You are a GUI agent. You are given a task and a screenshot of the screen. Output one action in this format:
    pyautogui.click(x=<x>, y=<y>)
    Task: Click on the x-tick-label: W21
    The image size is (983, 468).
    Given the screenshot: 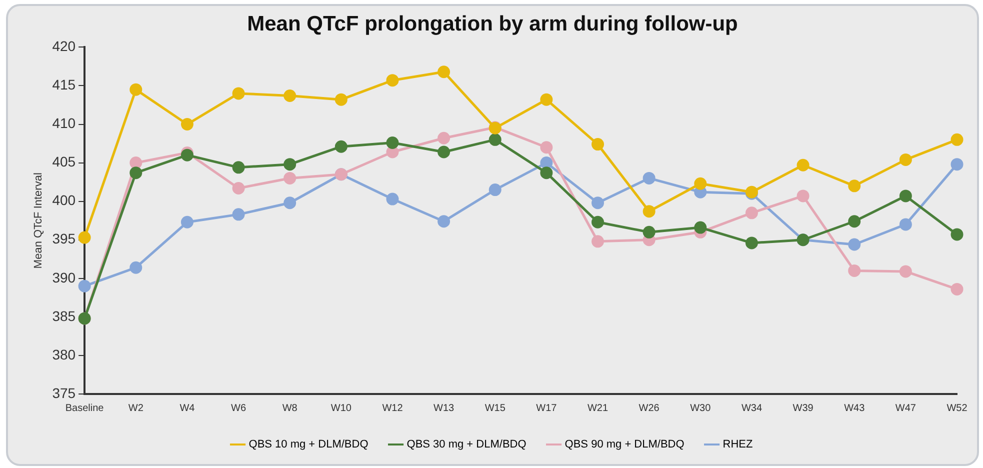 What is the action you would take?
    pyautogui.click(x=597, y=408)
    